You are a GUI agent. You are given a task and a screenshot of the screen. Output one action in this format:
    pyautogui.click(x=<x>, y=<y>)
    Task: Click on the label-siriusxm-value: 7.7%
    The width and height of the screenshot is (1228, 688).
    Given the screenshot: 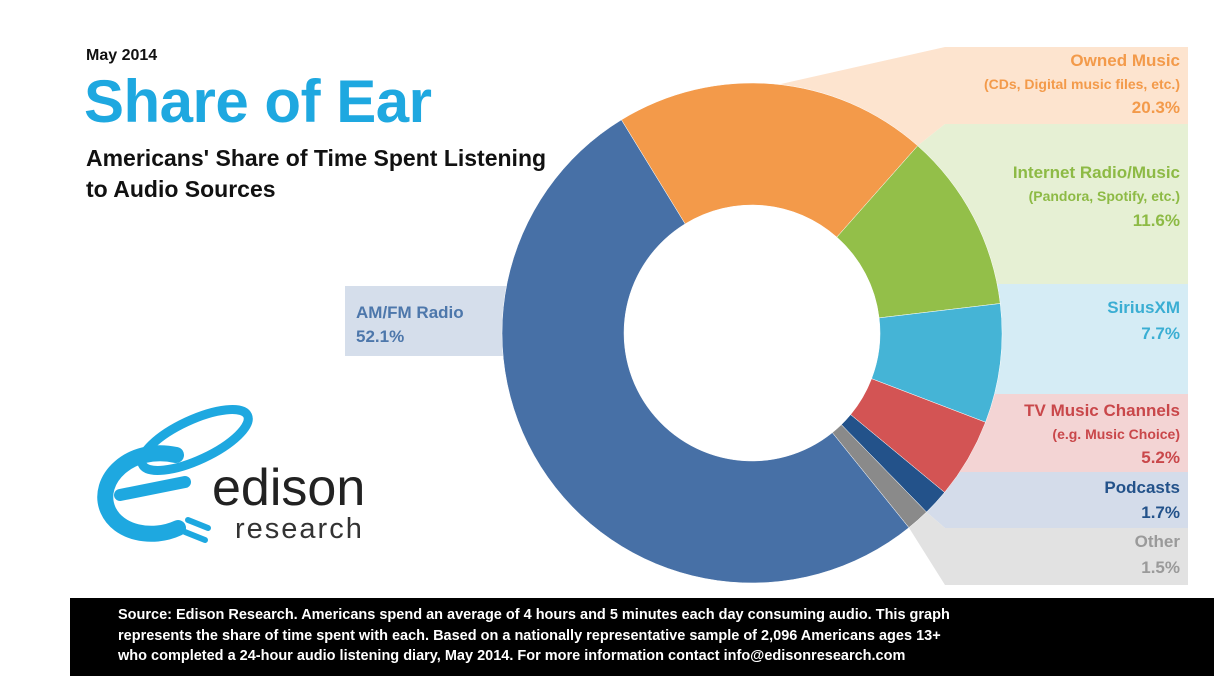 What is the action you would take?
    pyautogui.click(x=1160, y=333)
    